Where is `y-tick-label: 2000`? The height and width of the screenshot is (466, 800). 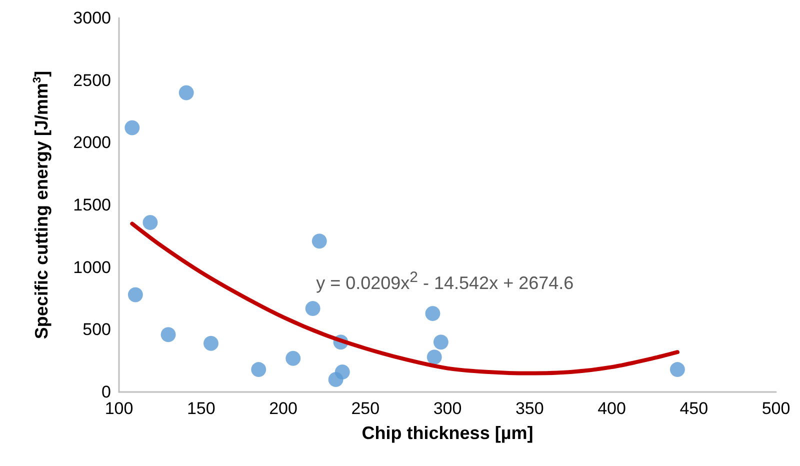 y-tick-label: 2000 is located at coordinates (92, 142).